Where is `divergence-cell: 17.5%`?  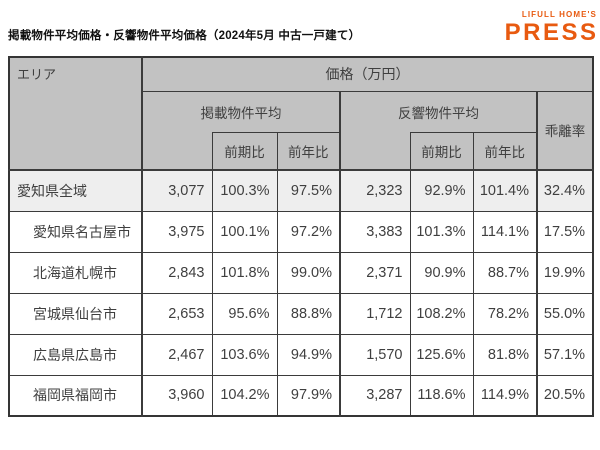 divergence-cell: 17.5% is located at coordinates (564, 231).